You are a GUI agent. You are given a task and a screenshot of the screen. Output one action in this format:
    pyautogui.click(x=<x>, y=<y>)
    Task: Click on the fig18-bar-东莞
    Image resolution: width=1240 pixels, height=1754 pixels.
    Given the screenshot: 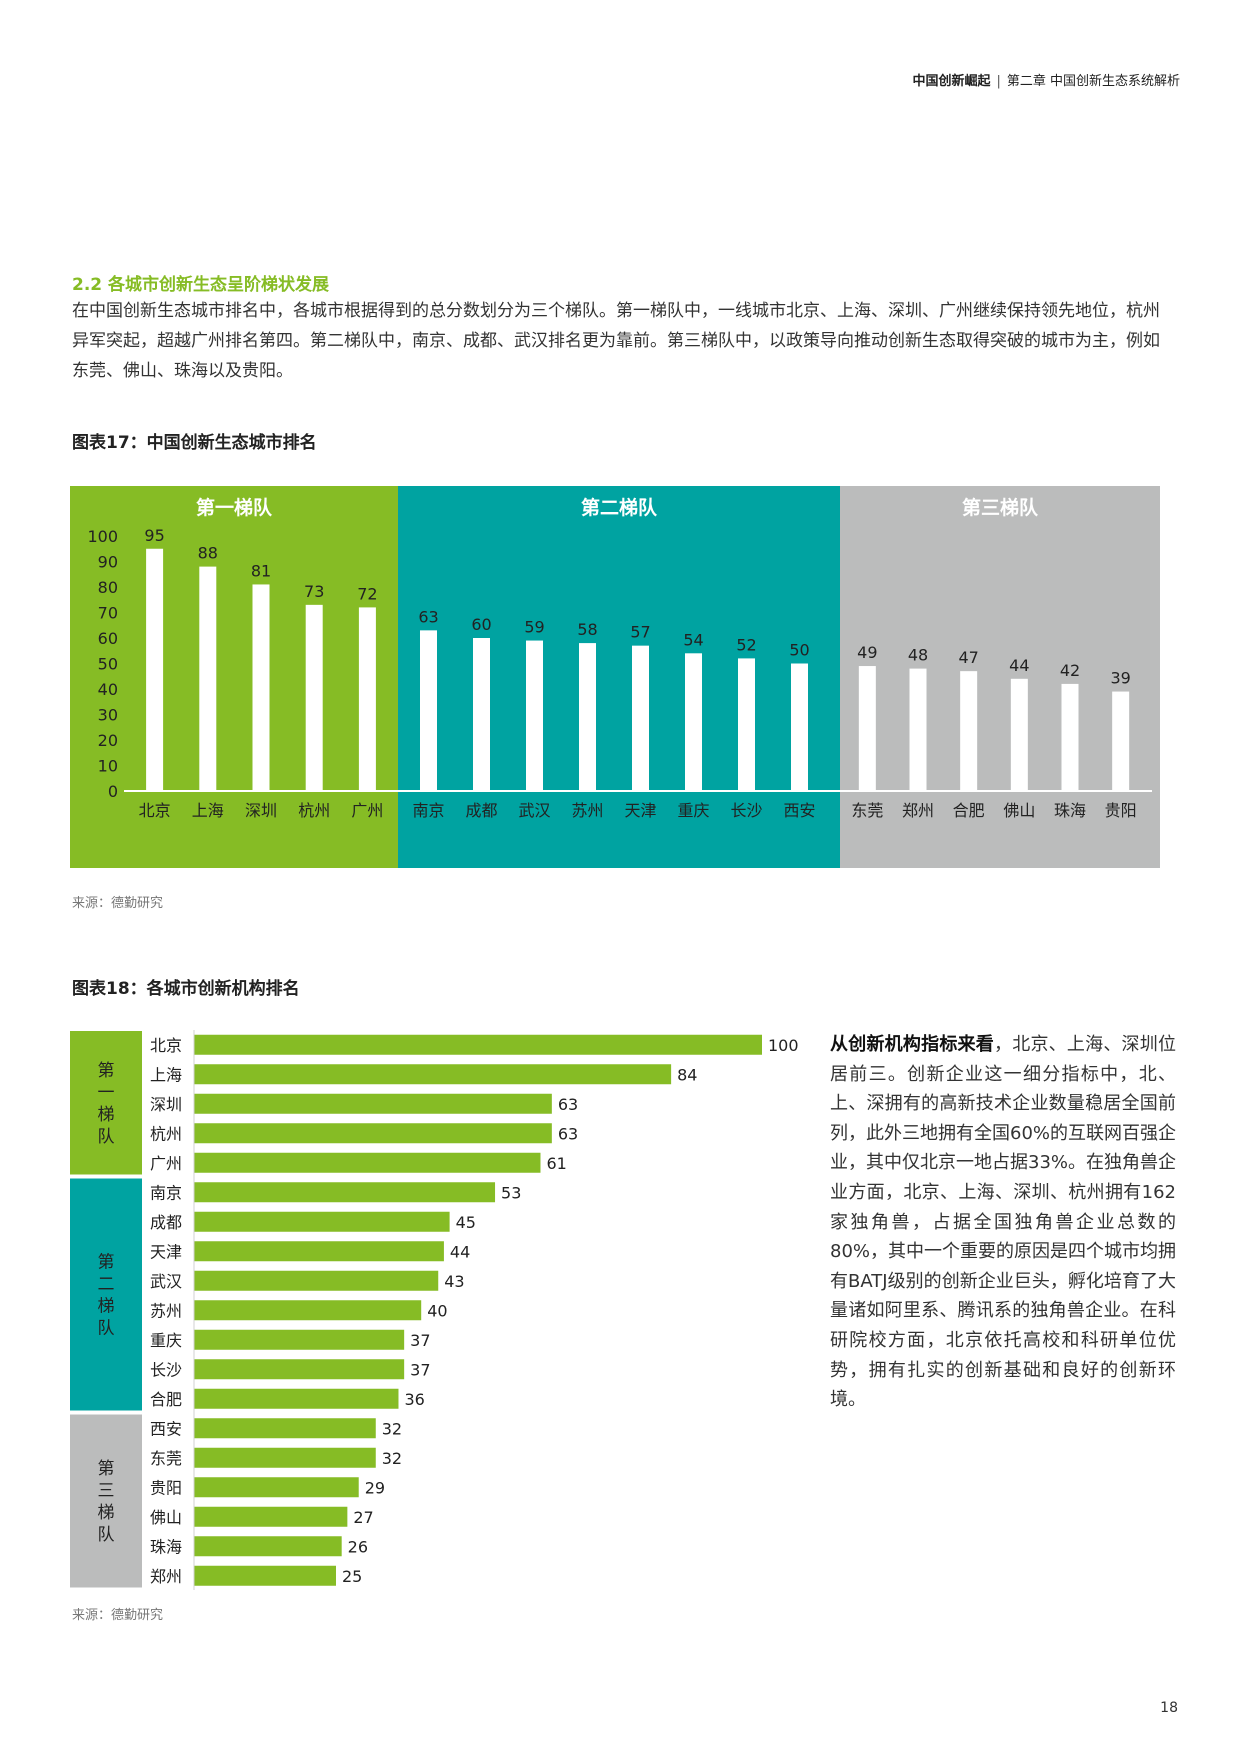 What is the action you would take?
    pyautogui.click(x=285, y=1457)
    